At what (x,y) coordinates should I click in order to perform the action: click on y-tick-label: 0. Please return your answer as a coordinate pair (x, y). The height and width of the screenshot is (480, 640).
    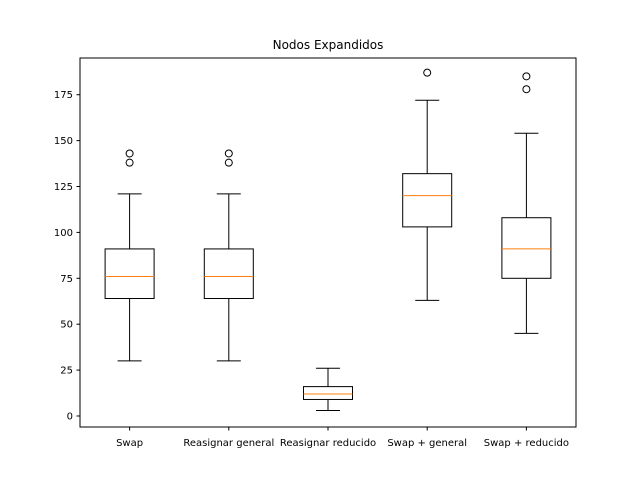
    Looking at the image, I should click on (70, 416).